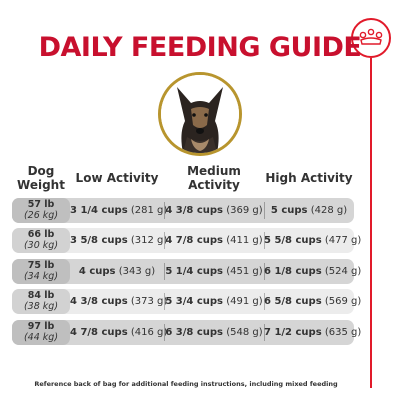  I want to click on weight-lb: 75 lb, so click(41, 265).